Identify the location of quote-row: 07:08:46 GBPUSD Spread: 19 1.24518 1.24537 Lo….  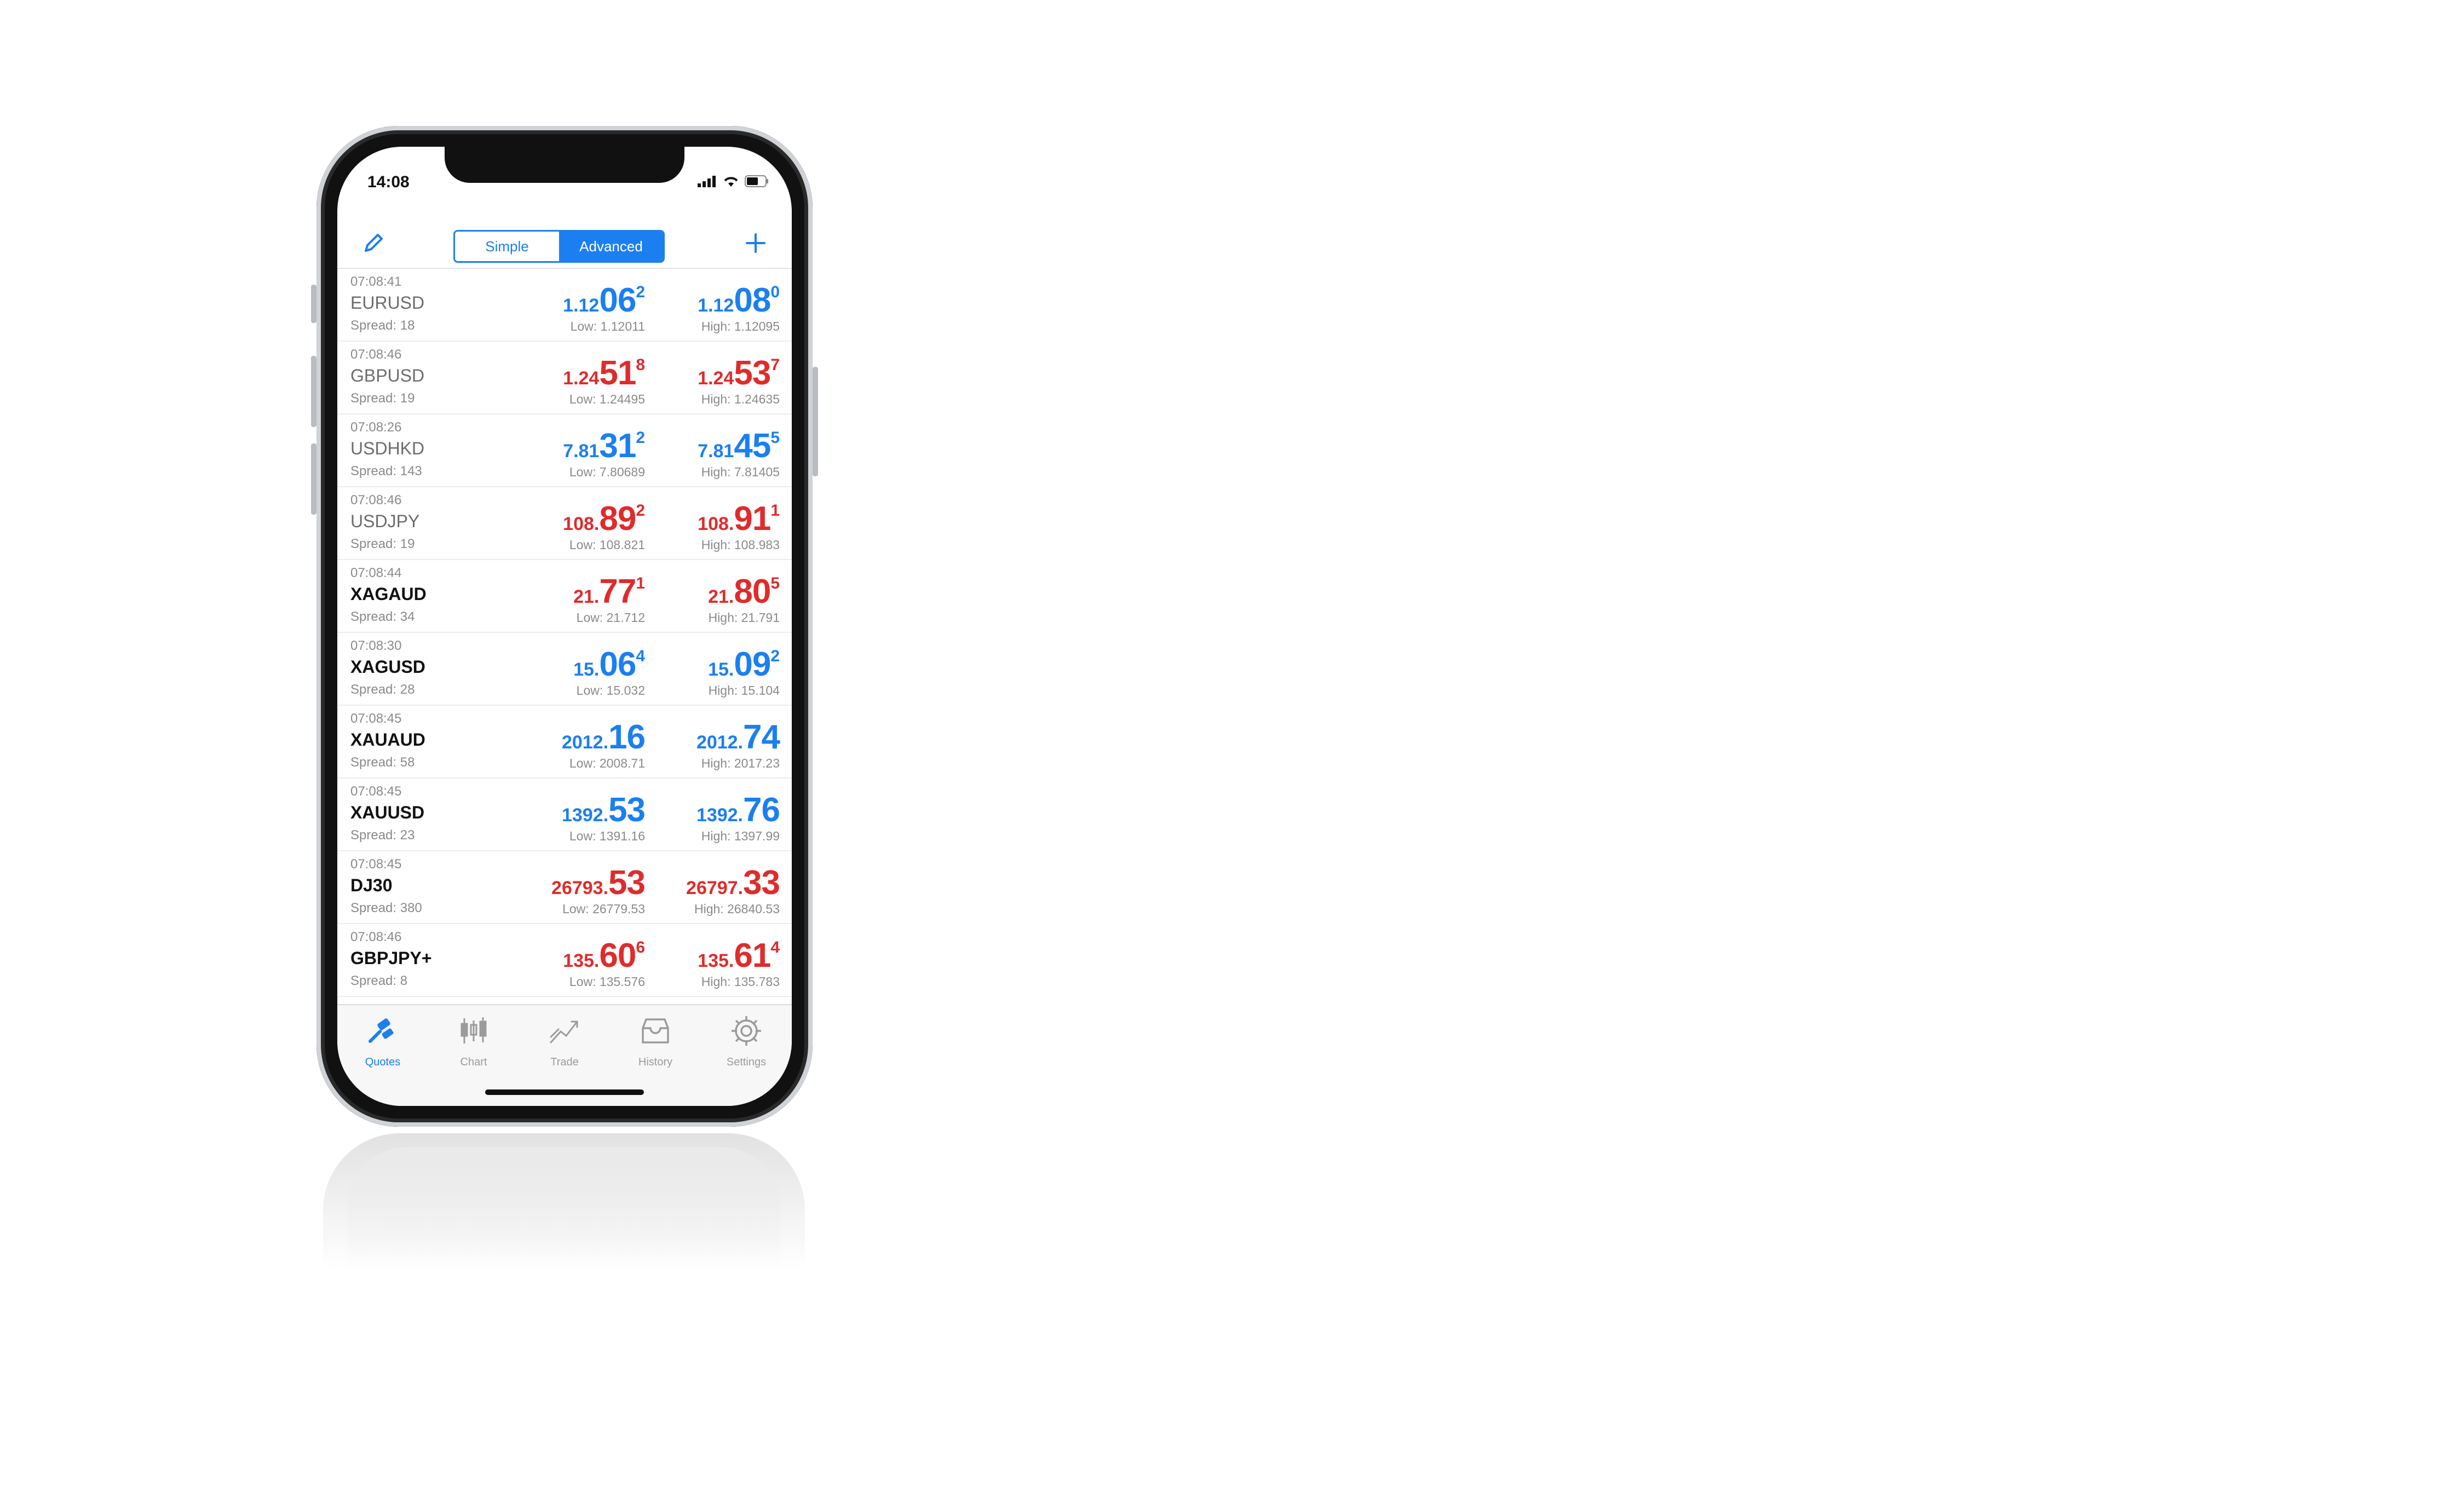
(564, 378).